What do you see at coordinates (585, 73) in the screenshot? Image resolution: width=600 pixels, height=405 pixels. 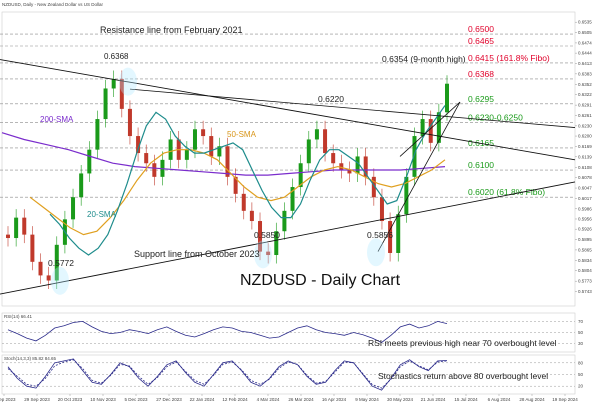 I see `y-tick-label: 0.6383` at bounding box center [585, 73].